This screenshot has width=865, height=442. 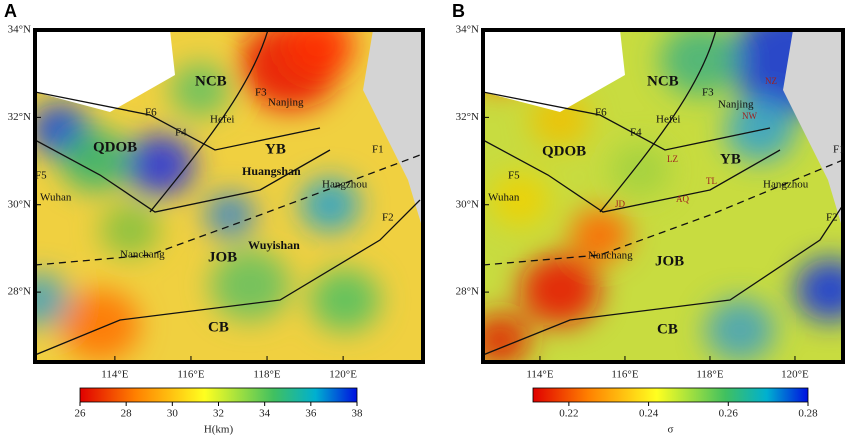 What do you see at coordinates (219, 430) in the screenshot?
I see `colorbar-label: H(km)` at bounding box center [219, 430].